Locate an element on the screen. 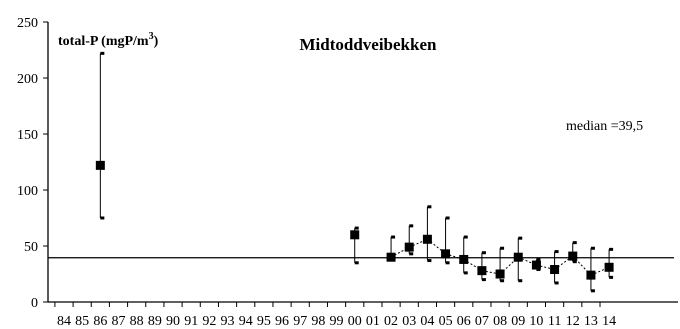 Image resolution: width=680 pixels, height=329 pixels. x-tick-label: 92 is located at coordinates (209, 321).